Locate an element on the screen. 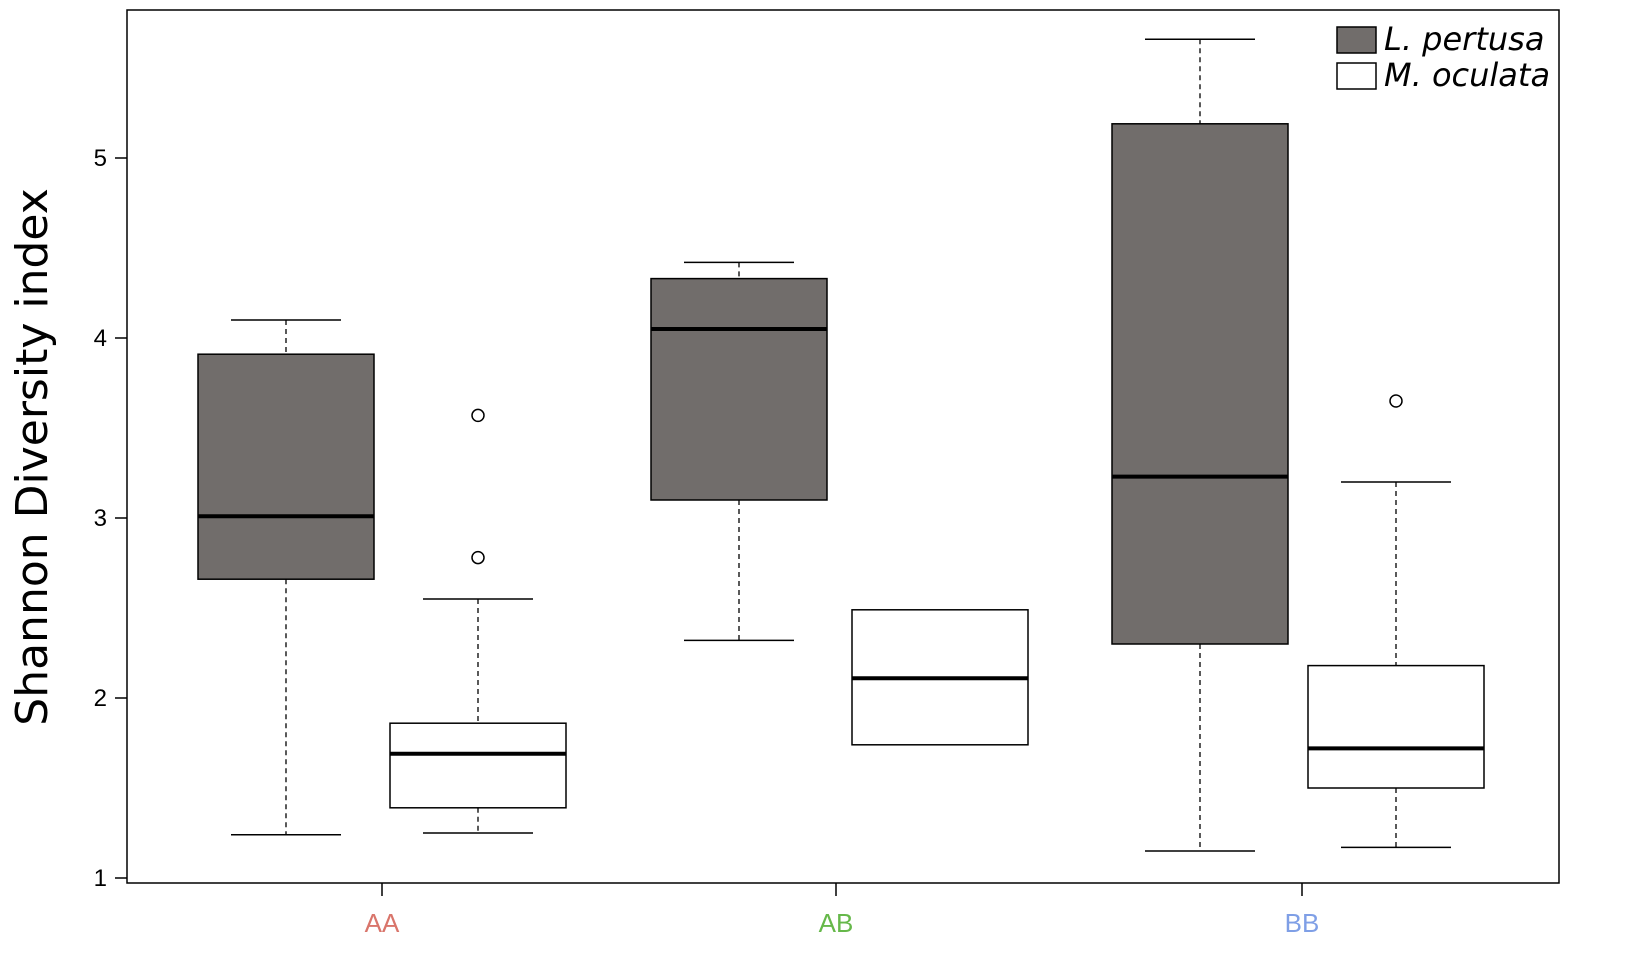 This screenshot has height=974, width=1629. x-tick-label: AB is located at coordinates (836, 923).